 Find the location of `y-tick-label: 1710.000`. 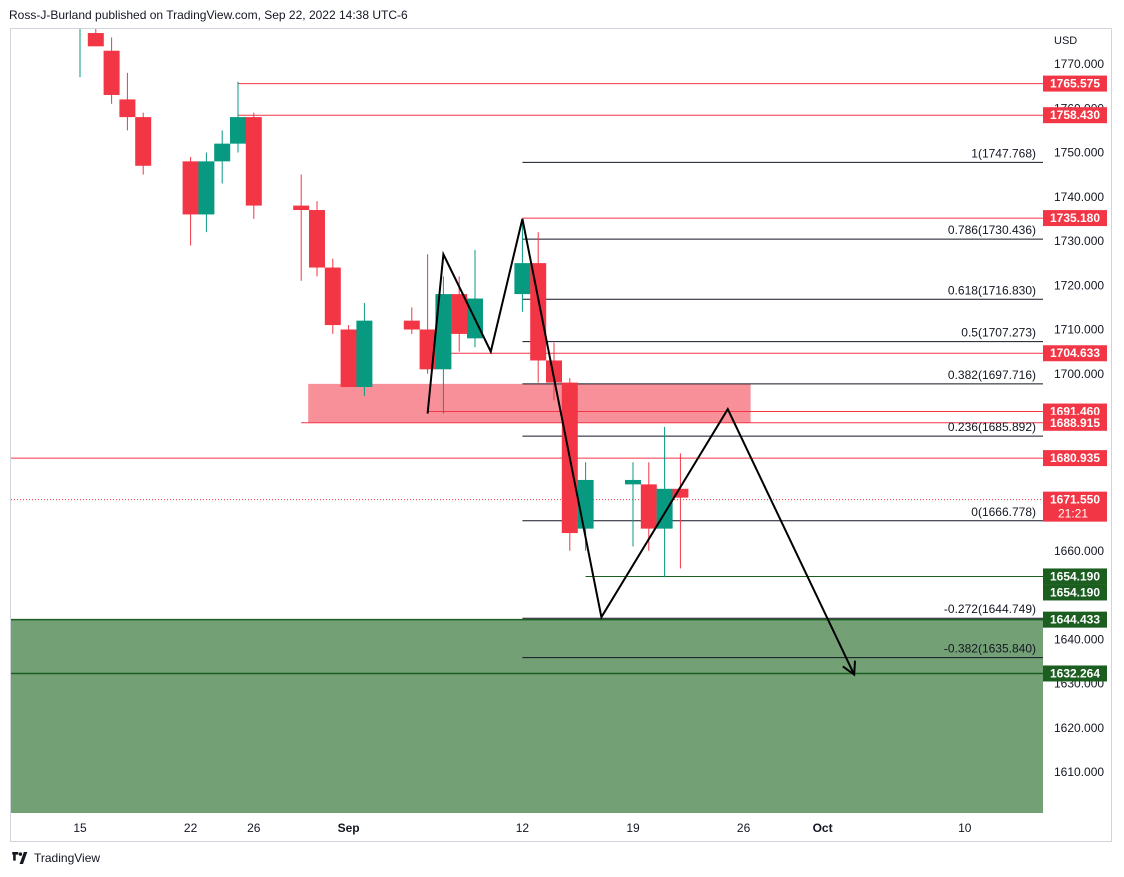

y-tick-label: 1710.000 is located at coordinates (1079, 330).